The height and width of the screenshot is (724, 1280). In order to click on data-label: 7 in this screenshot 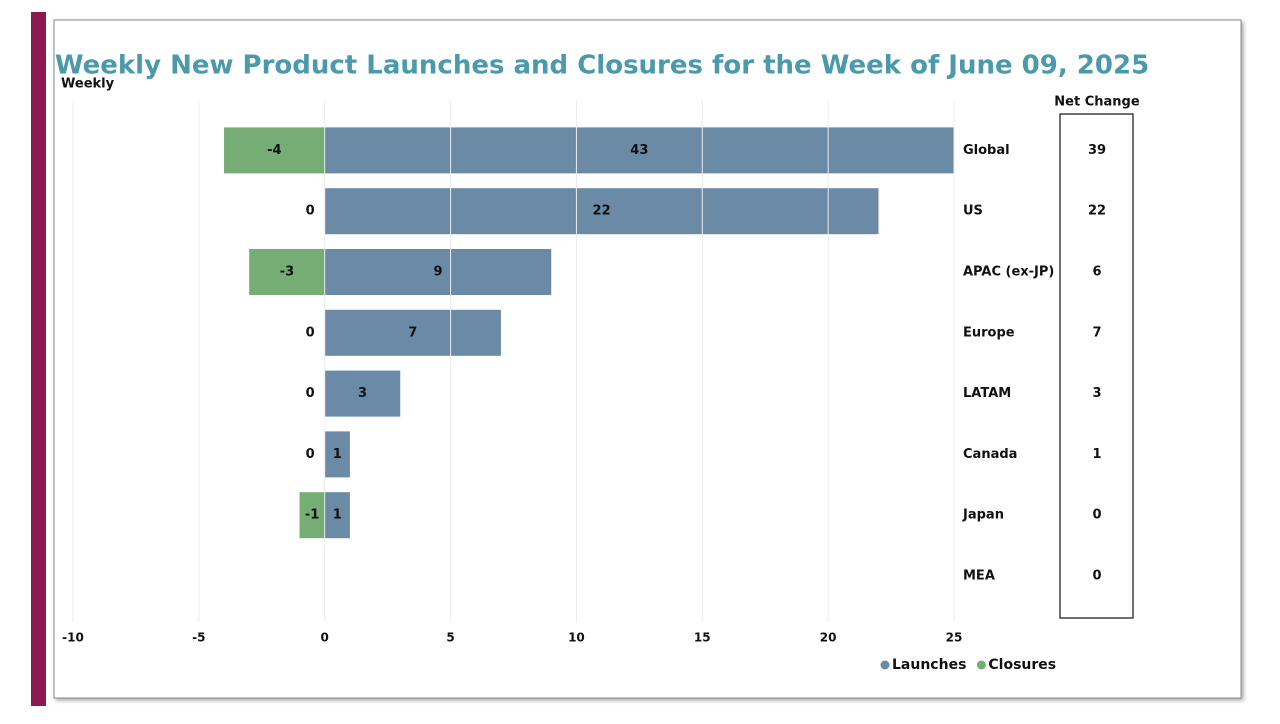, I will do `click(412, 332)`.